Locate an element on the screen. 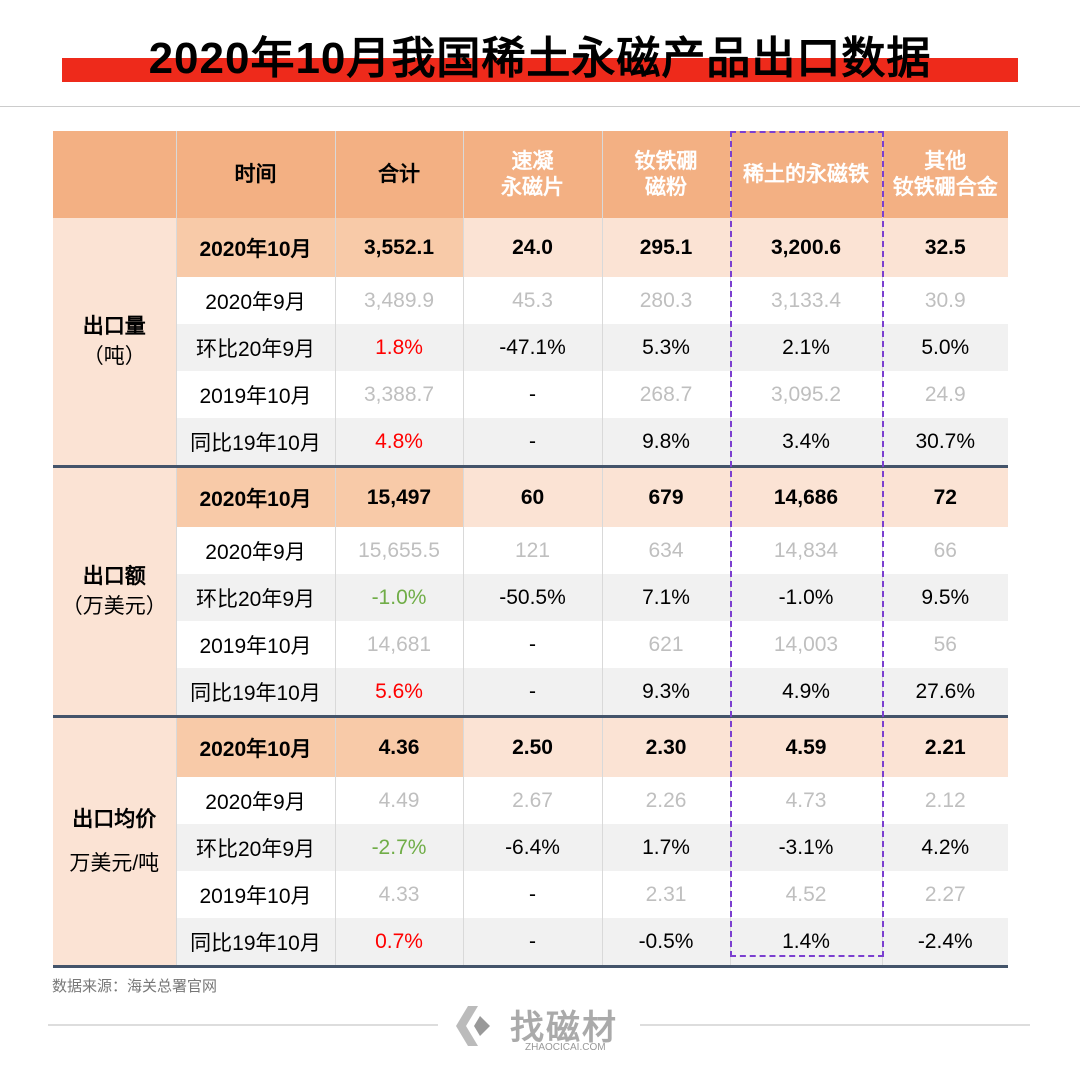  column-header: 稀土的永磁铁 is located at coordinates (805, 174).